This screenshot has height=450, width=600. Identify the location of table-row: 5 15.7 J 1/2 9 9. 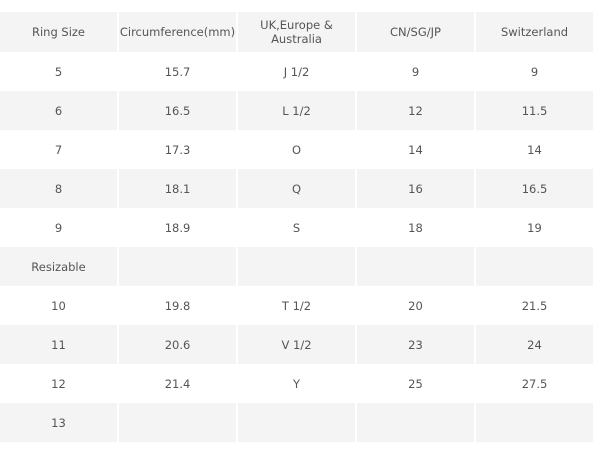
(296, 71).